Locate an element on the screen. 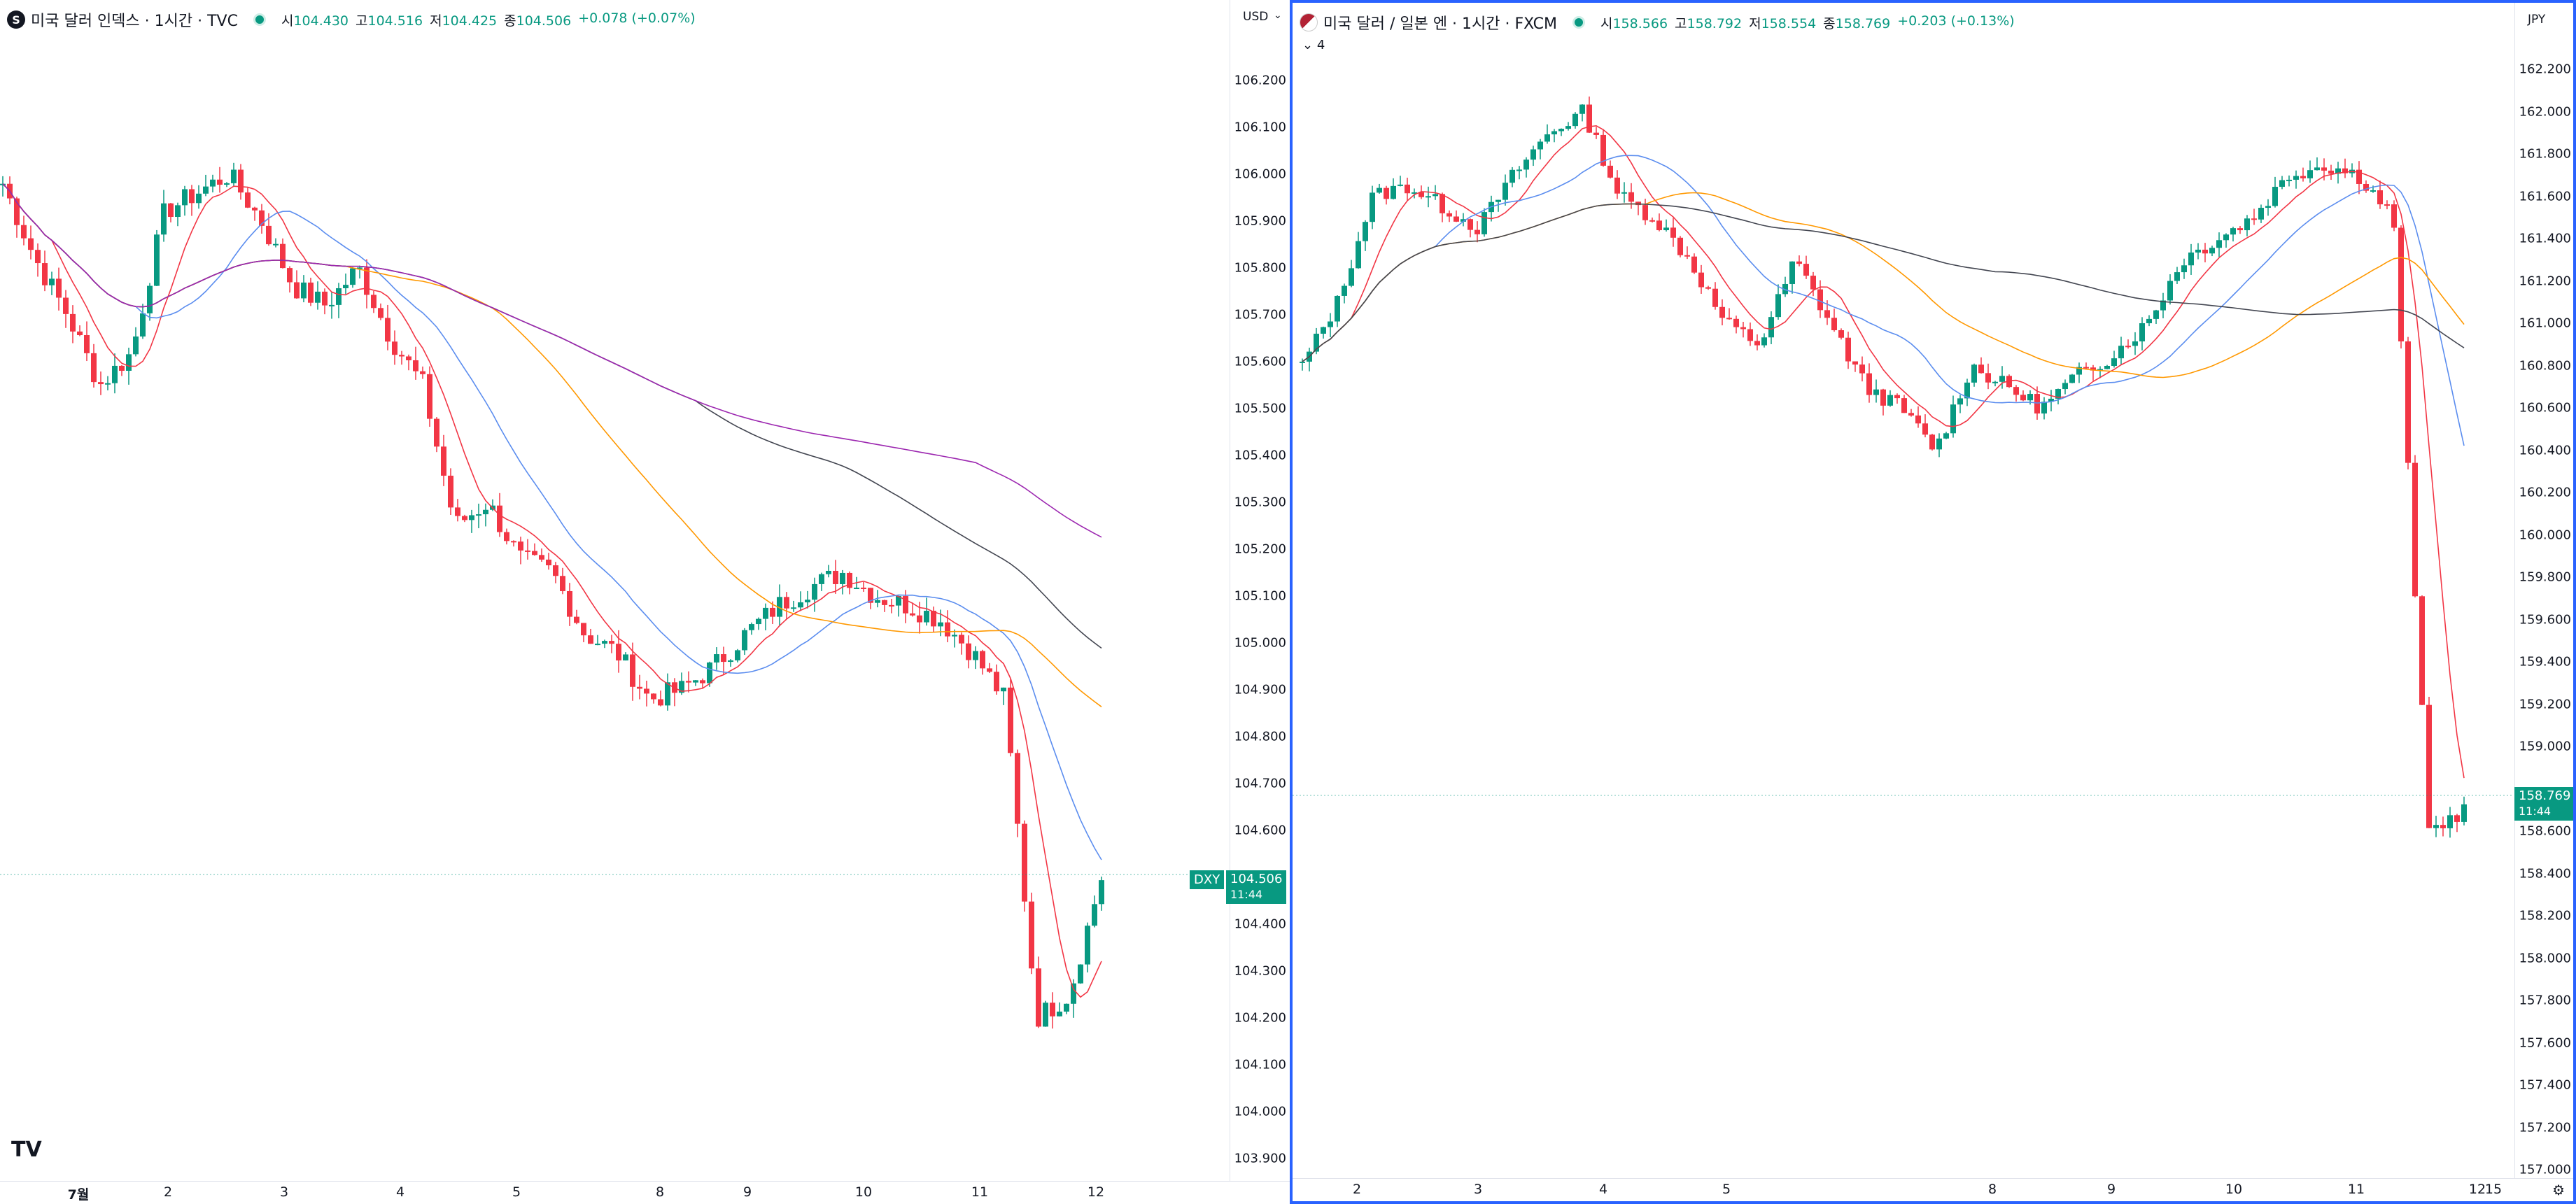  usdjpy-time-axis: 2 3 4 5 8 9 10 11 12 15 is located at coordinates (1933, 1190).